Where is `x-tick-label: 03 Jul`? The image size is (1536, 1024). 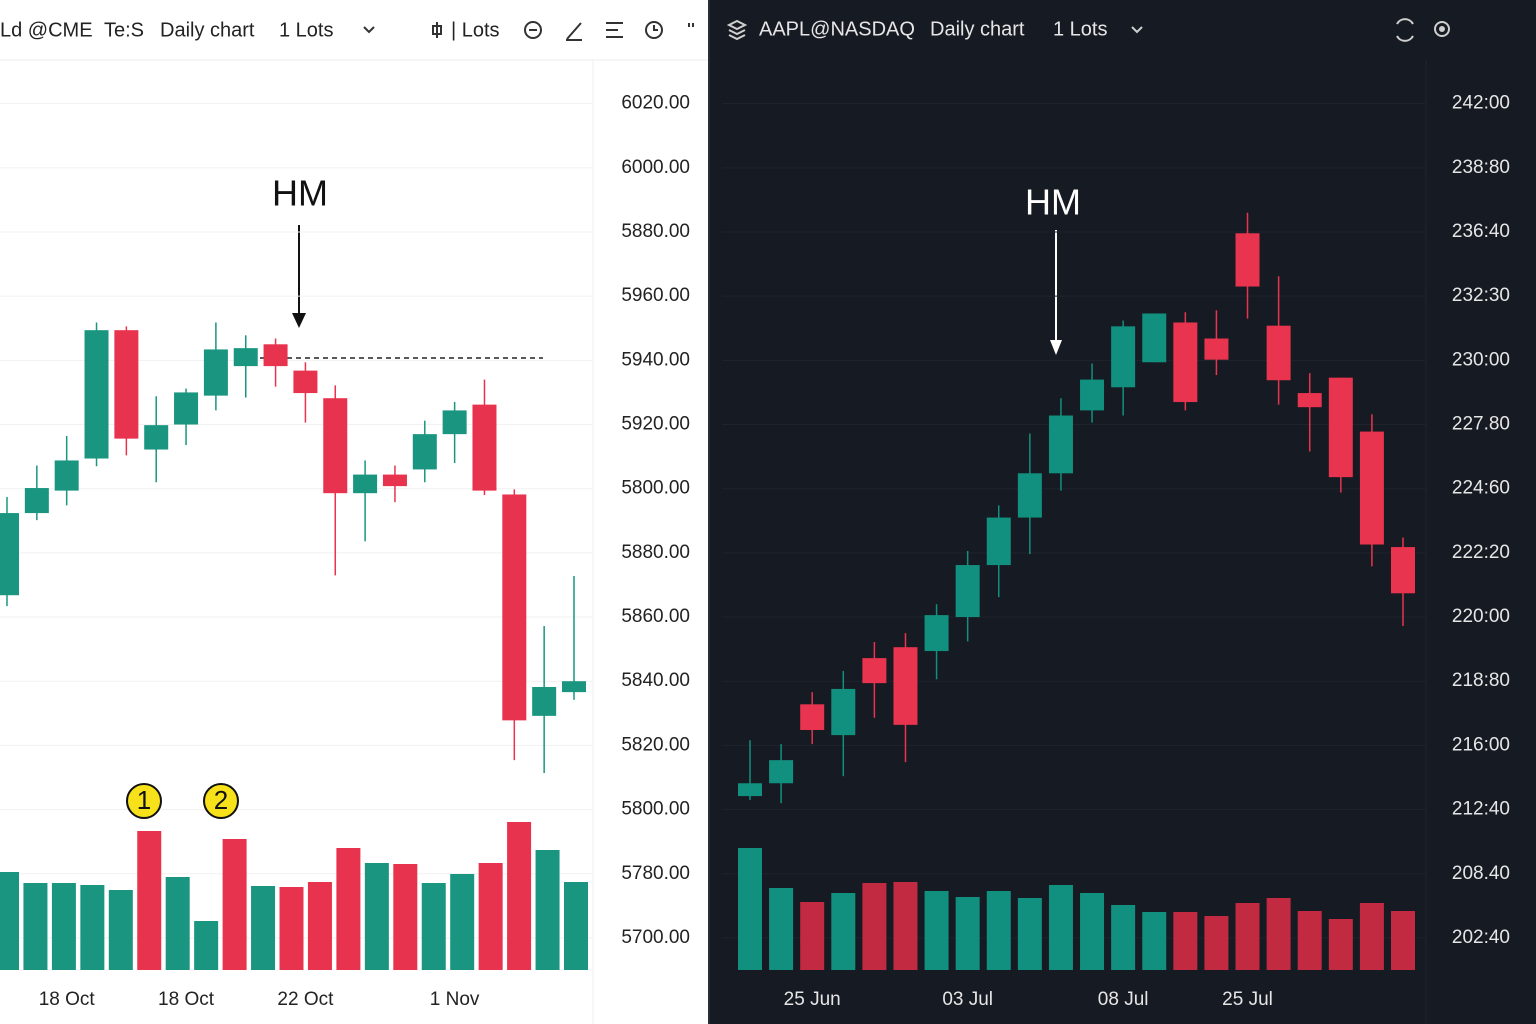
x-tick-label: 03 Jul is located at coordinates (967, 999).